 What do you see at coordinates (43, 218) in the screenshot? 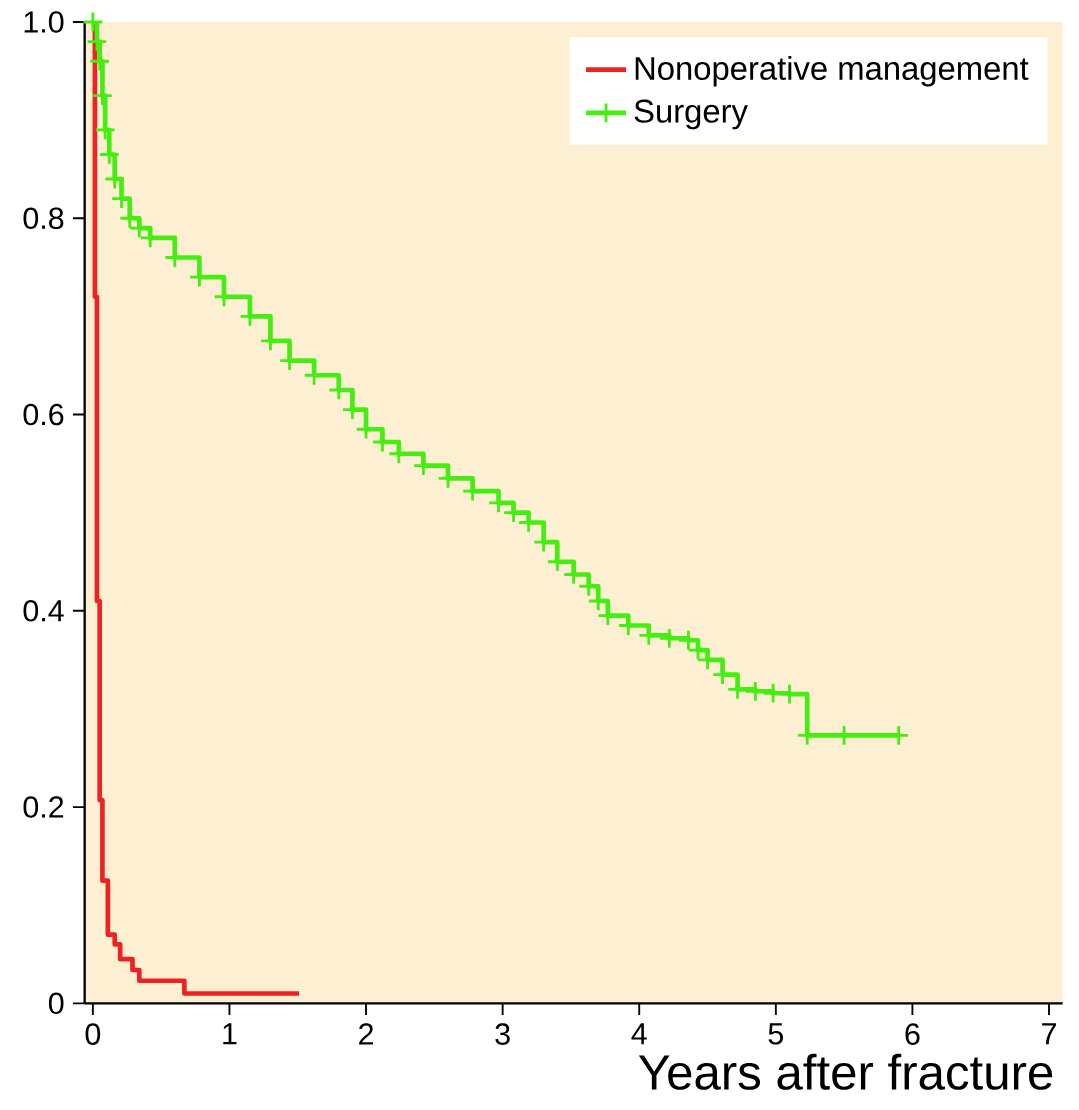
I see `y-tick-label: 0.8` at bounding box center [43, 218].